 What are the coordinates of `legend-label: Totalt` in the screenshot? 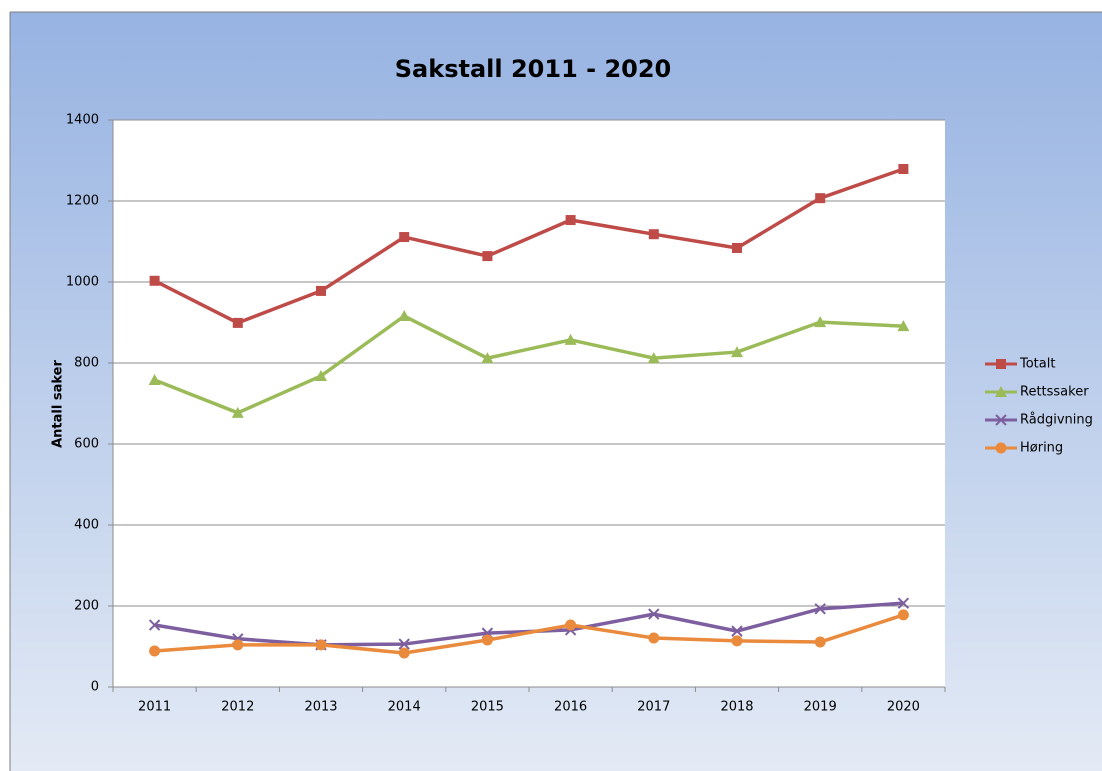 It's located at (1037, 364).